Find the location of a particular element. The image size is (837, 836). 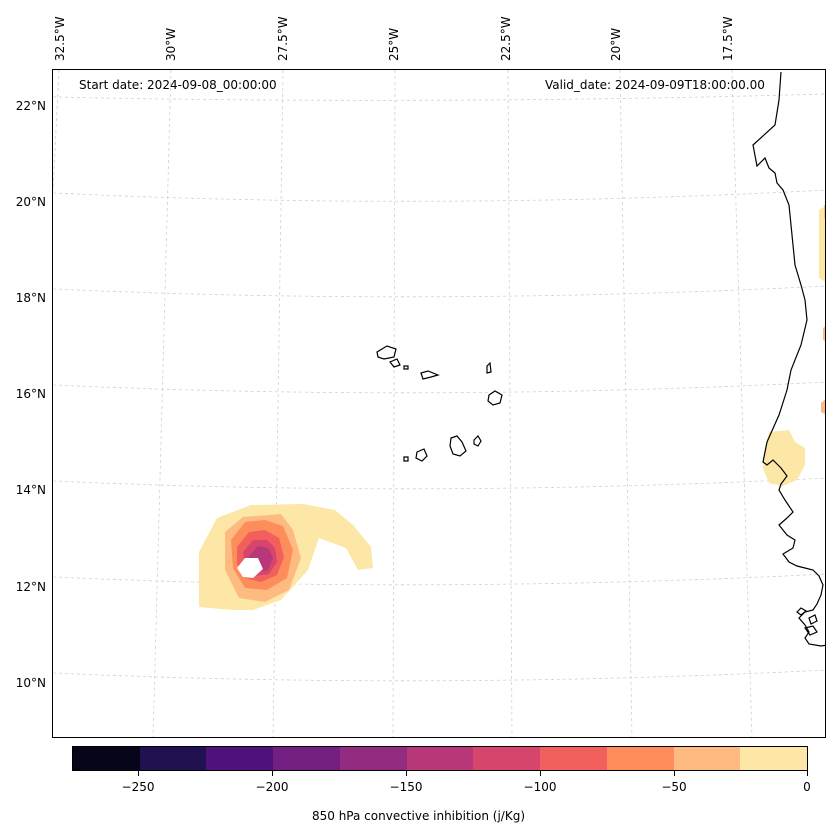

island-santiago is located at coordinates (458, 446).